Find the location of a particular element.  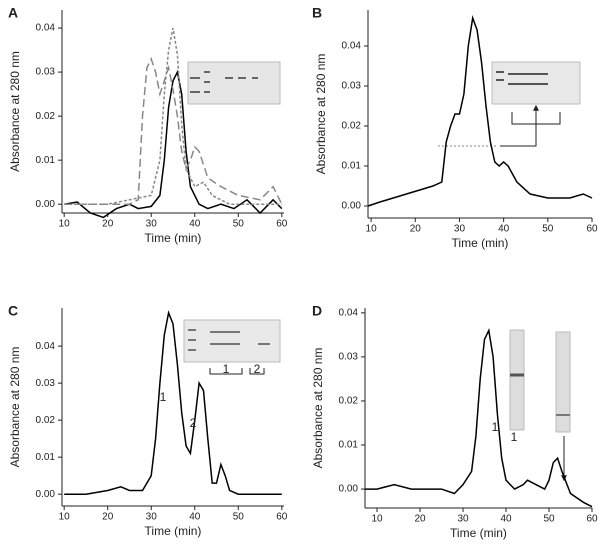

inset-gel-c is located at coordinates (232, 347).